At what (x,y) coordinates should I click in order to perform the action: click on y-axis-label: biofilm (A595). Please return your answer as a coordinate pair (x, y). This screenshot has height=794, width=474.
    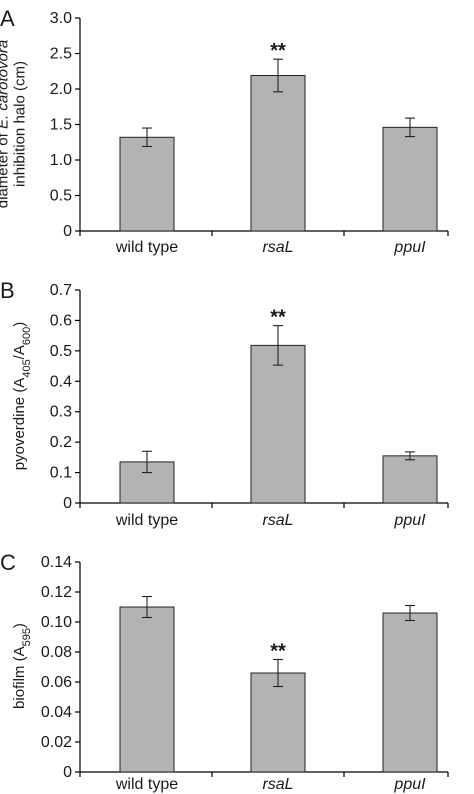
    Looking at the image, I should click on (22, 666).